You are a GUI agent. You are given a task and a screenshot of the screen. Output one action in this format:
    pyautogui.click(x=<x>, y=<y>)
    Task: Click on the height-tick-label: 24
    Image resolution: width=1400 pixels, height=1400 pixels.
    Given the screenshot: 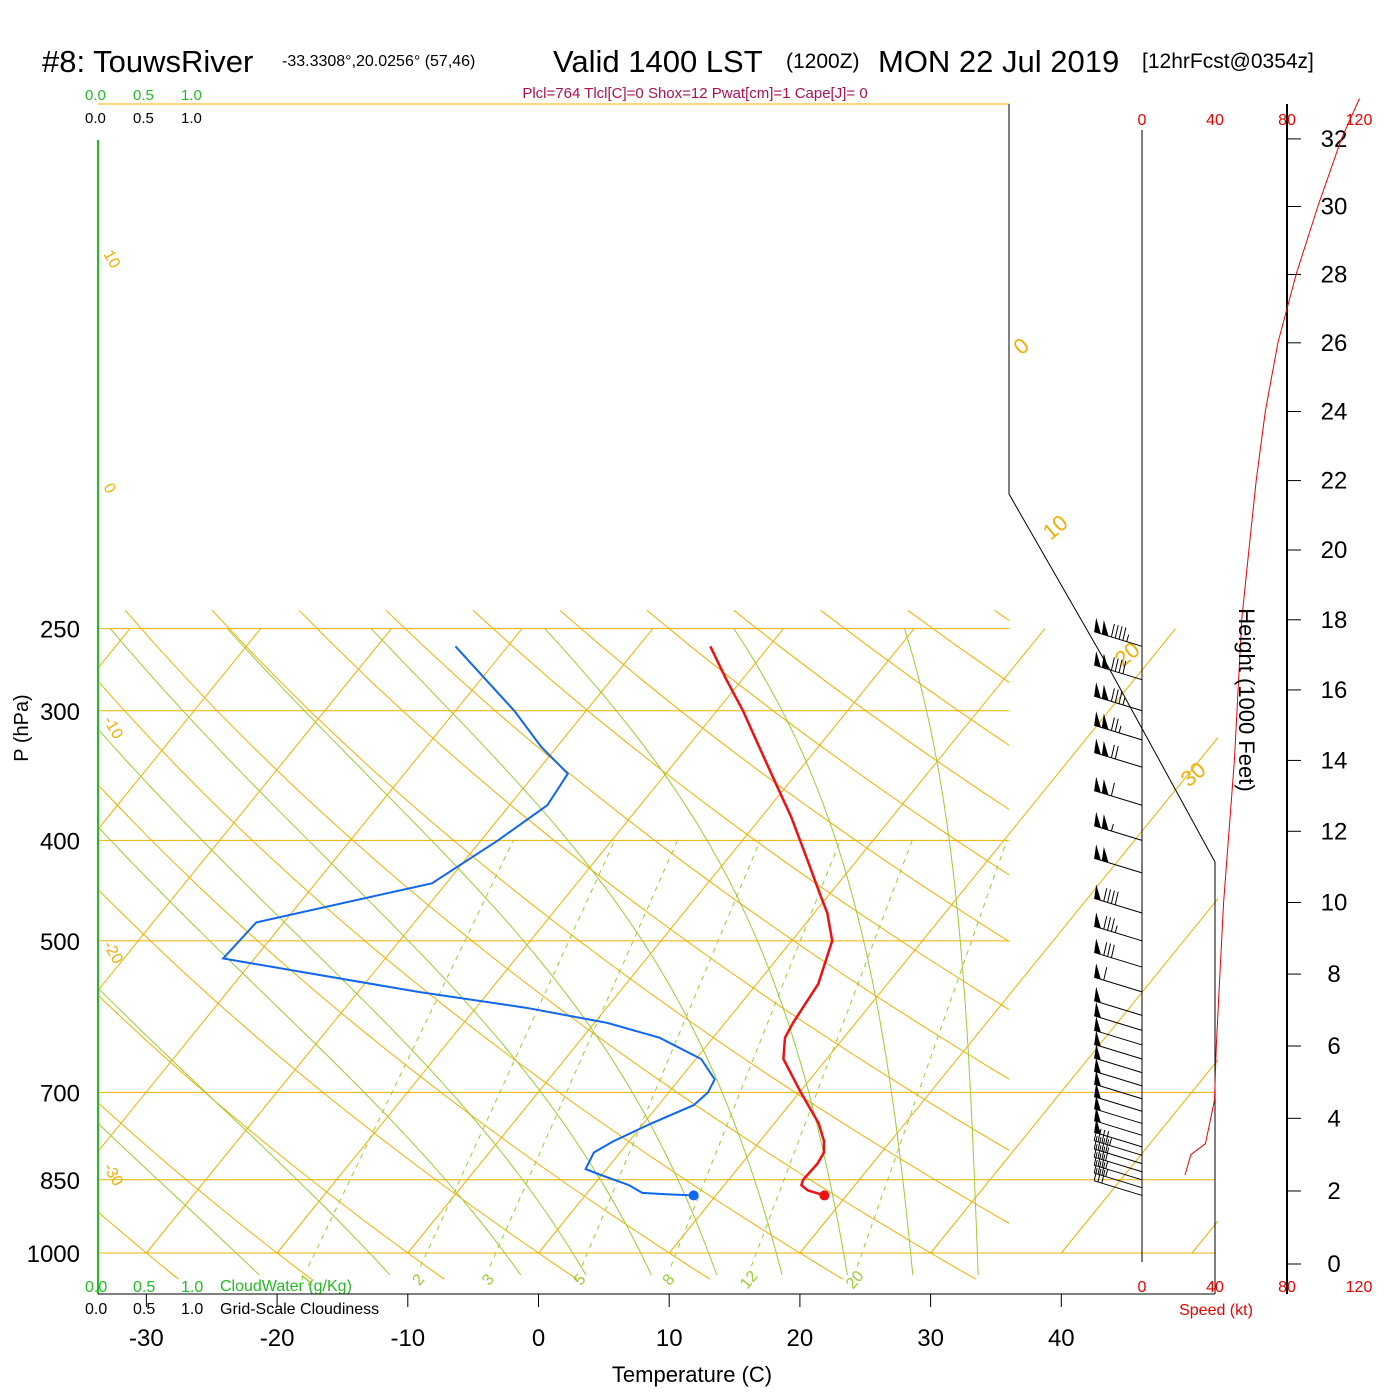 What is the action you would take?
    pyautogui.click(x=1334, y=412)
    